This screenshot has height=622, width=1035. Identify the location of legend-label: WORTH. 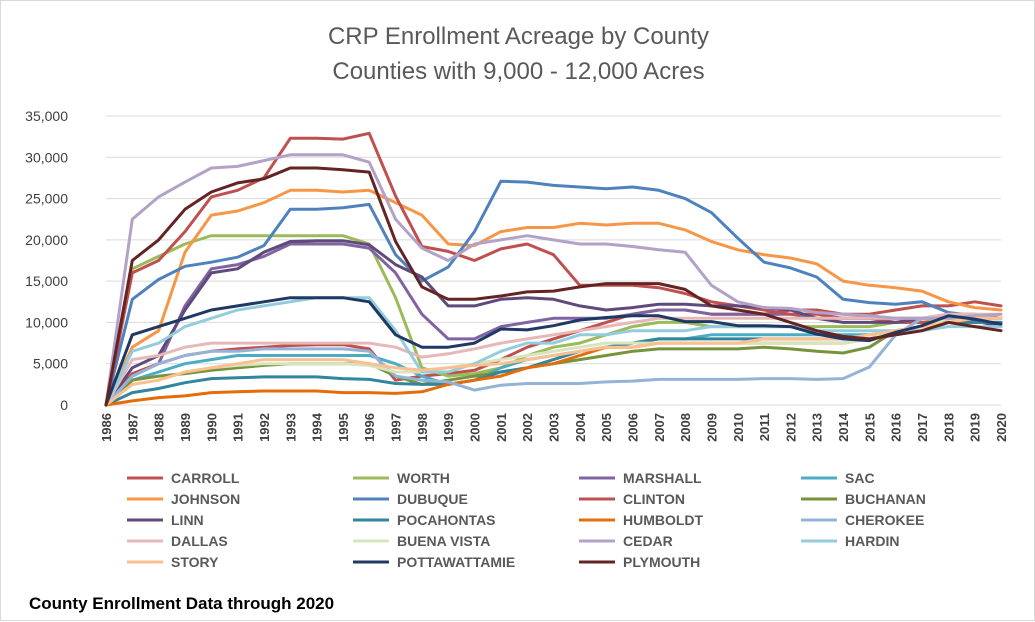
(423, 478).